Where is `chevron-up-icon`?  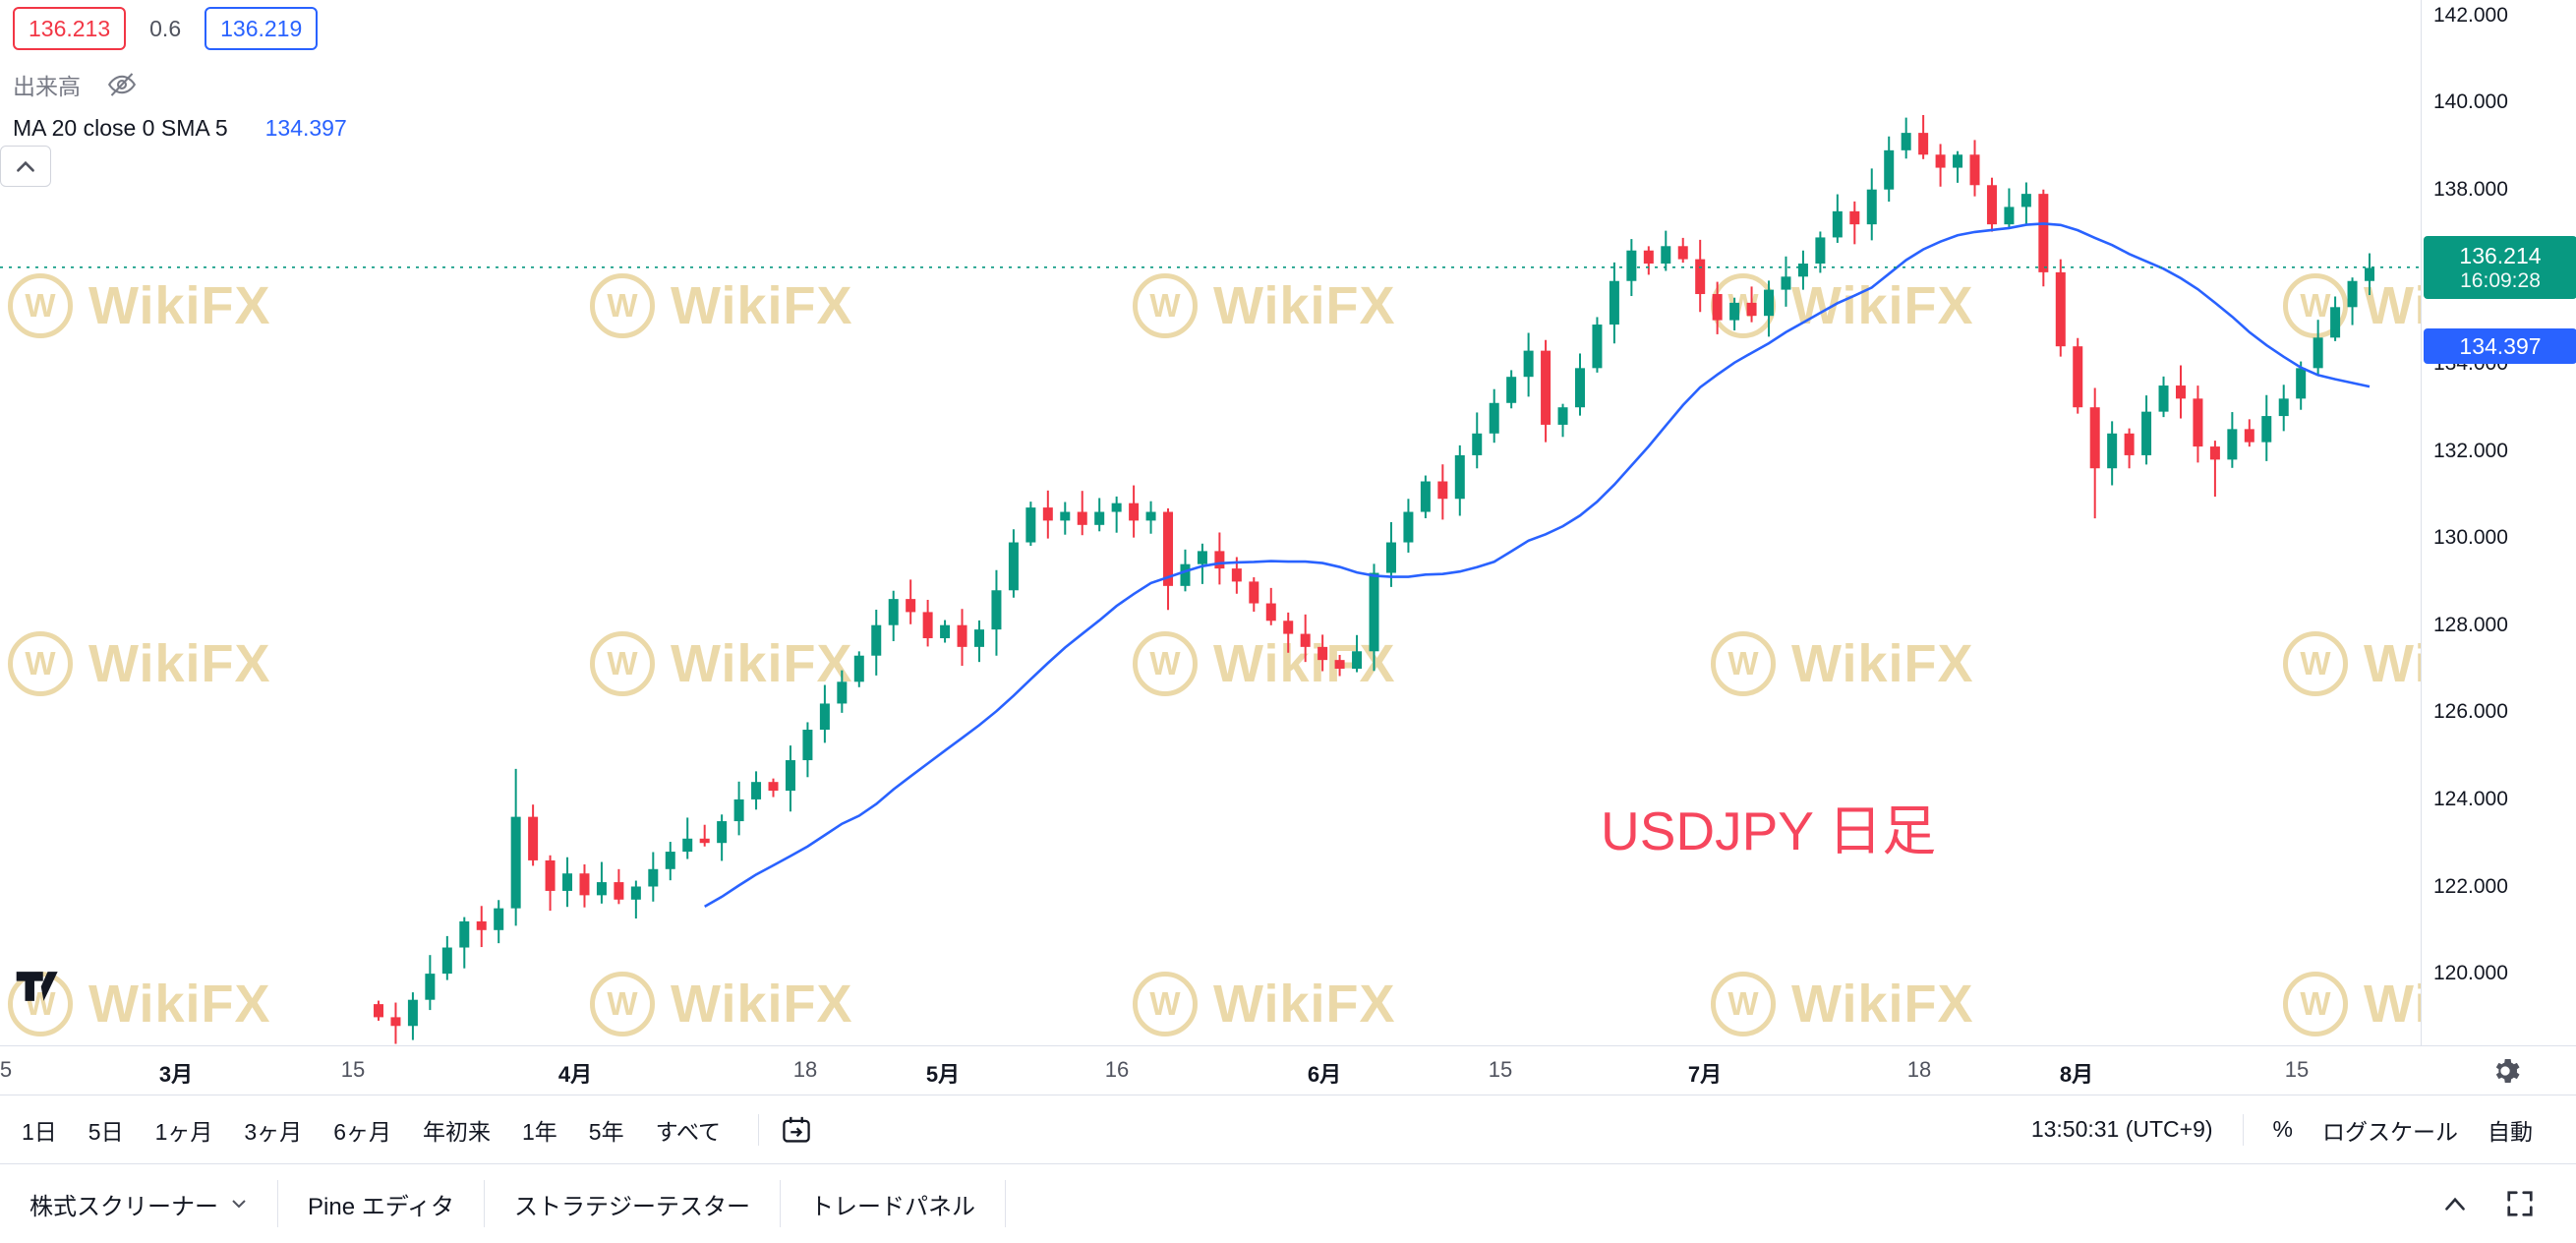
chevron-up-icon is located at coordinates (25, 166).